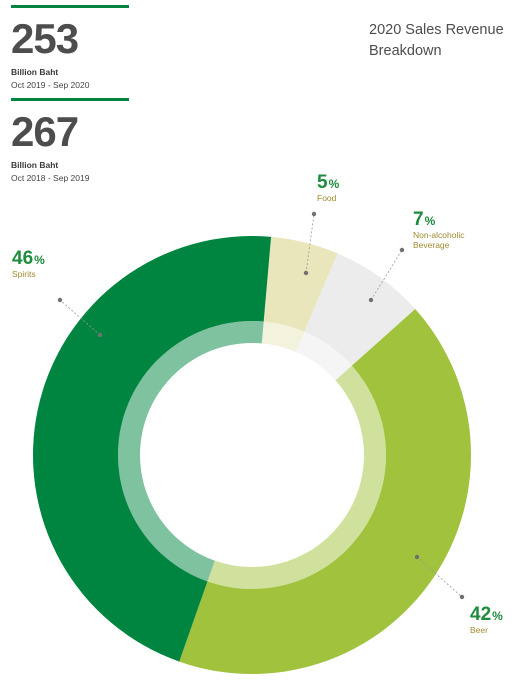  What do you see at coordinates (60, 300) in the screenshot?
I see `leader-end-dot-spirits` at bounding box center [60, 300].